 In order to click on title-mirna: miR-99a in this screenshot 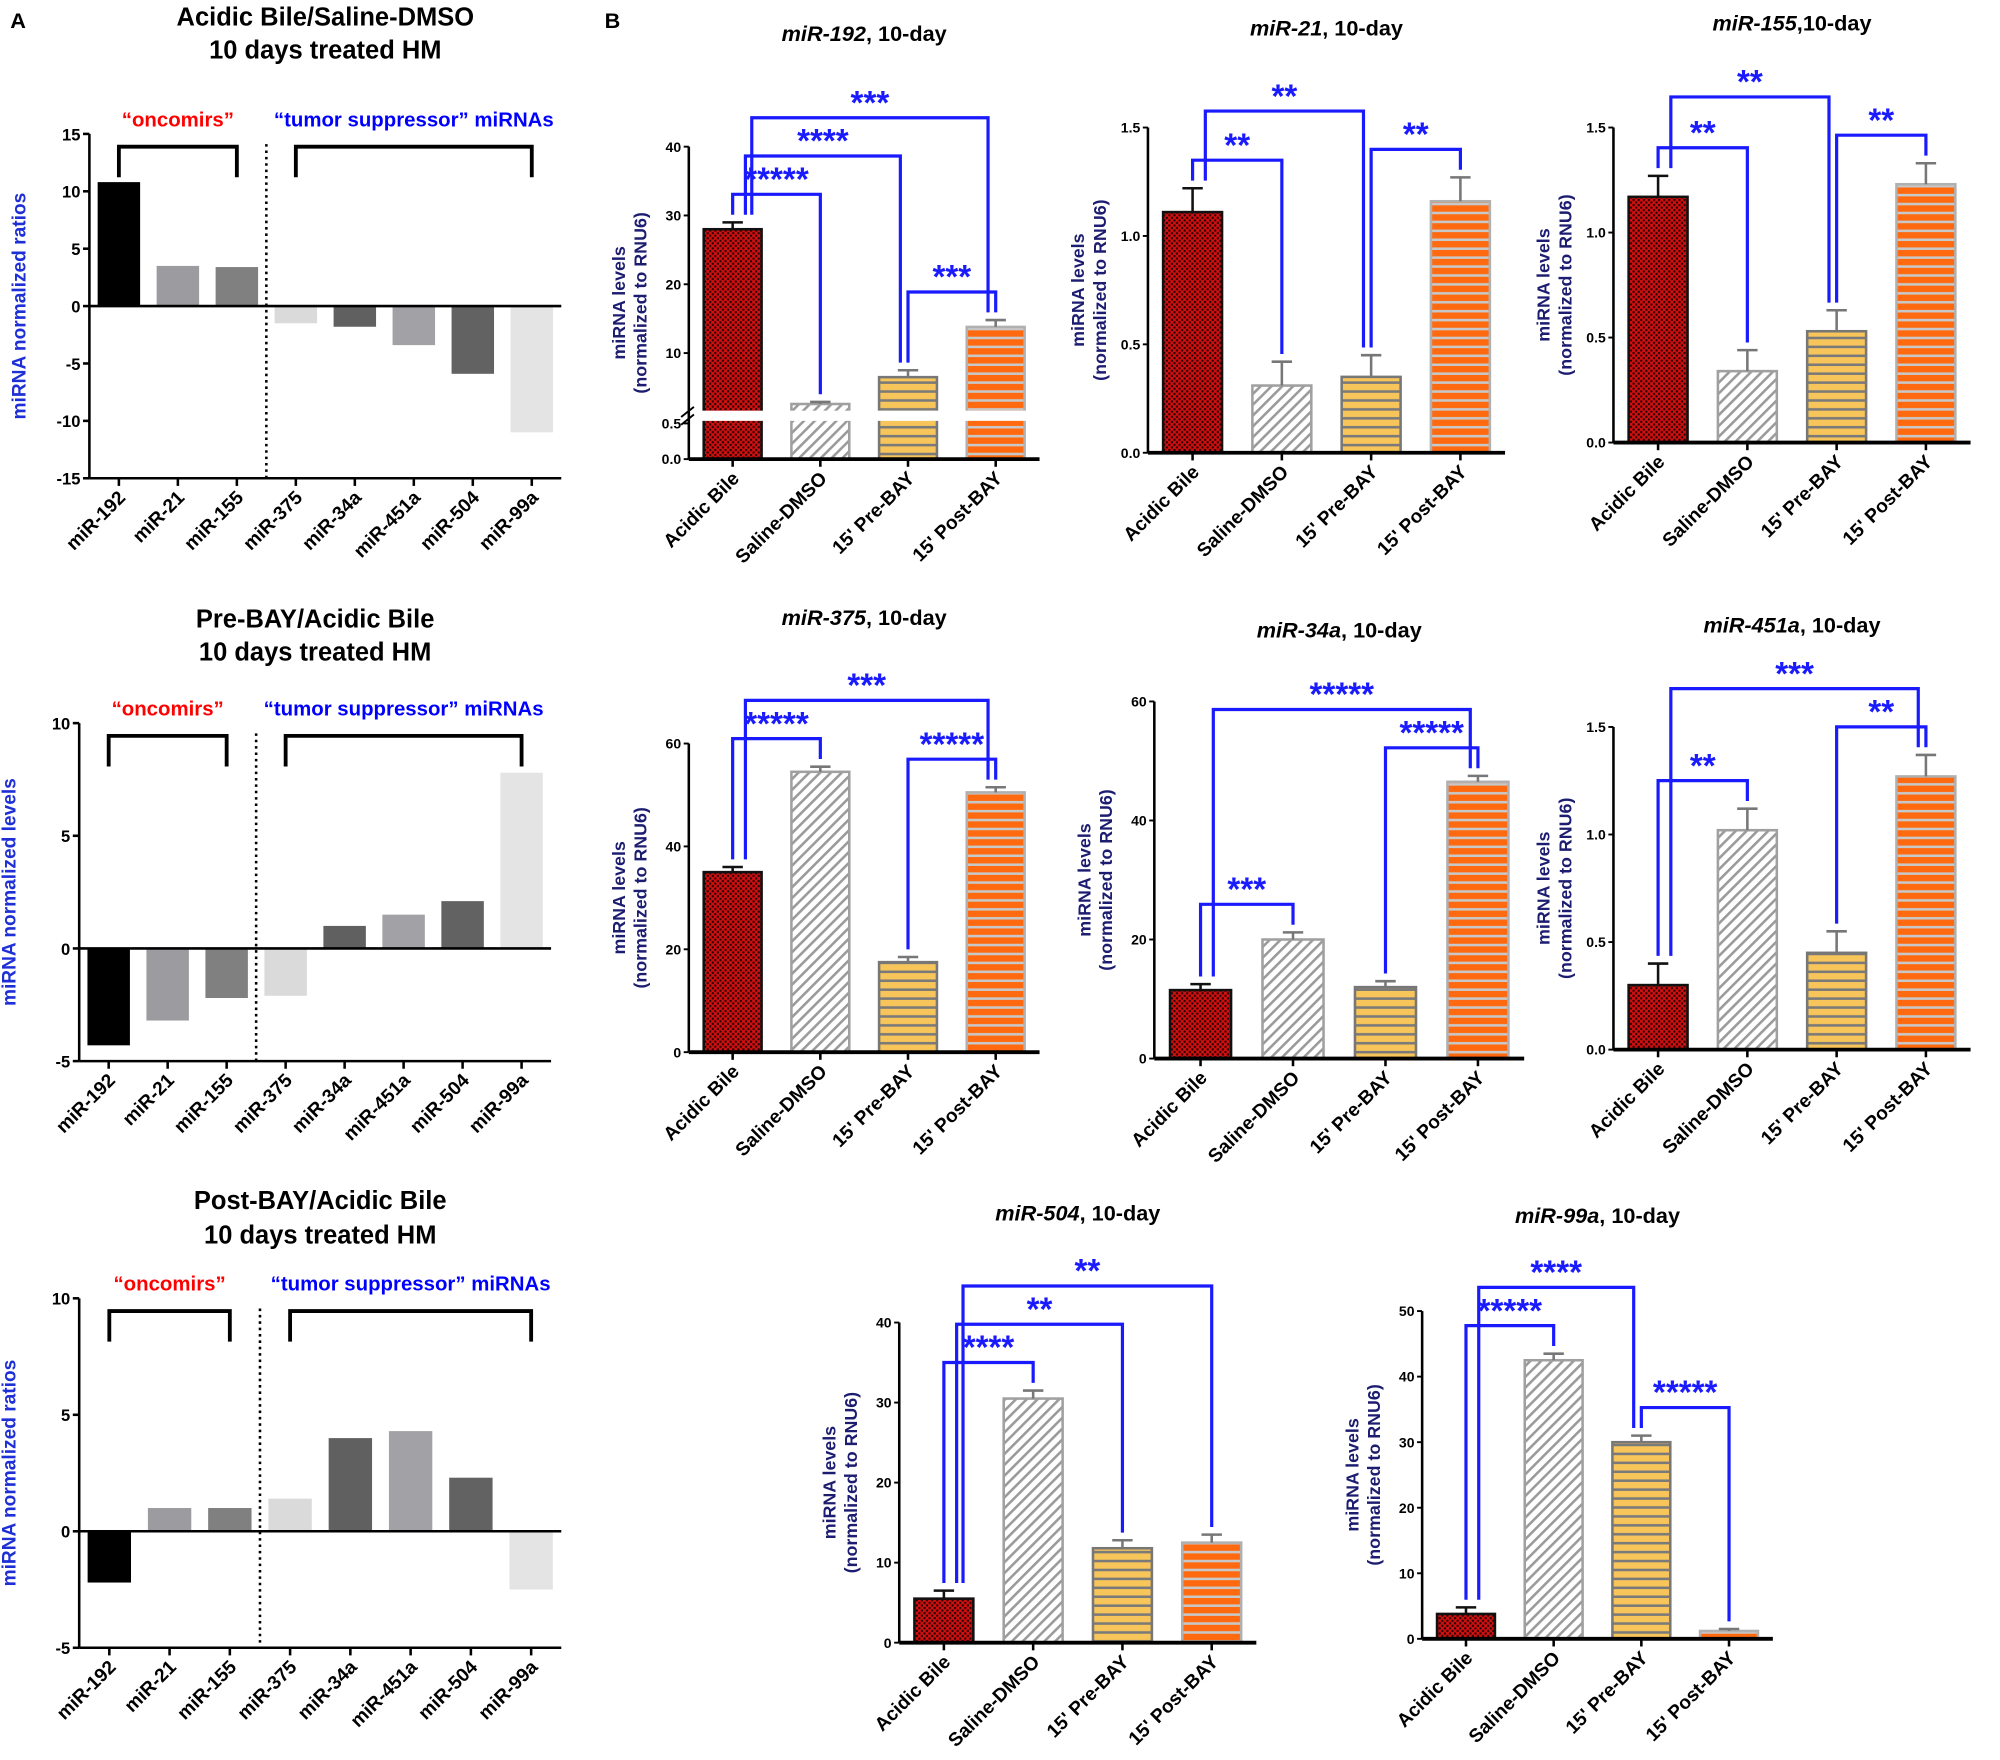, I will do `click(1557, 1215)`.